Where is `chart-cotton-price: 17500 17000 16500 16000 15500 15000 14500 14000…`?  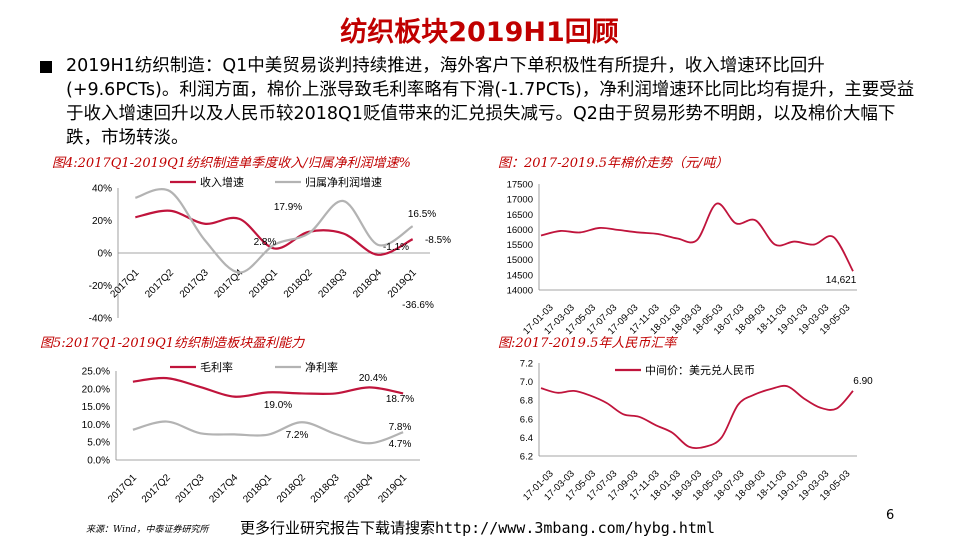
chart-cotton-price: 17500 17000 16500 16000 15500 15000 14500 14000… is located at coordinates (682, 258).